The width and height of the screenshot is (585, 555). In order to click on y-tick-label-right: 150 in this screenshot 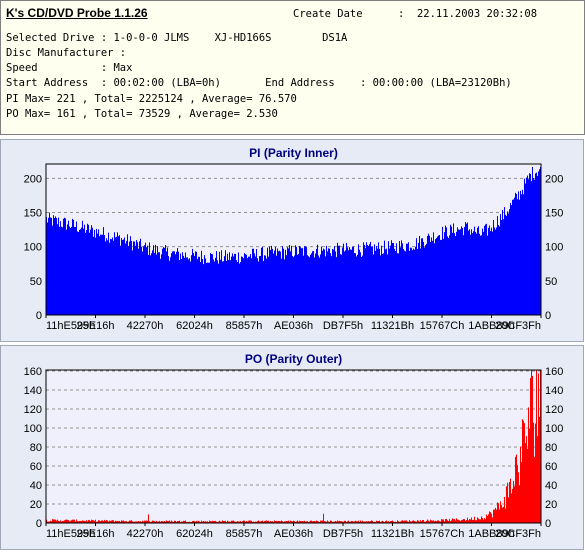, I will do `click(554, 214)`.